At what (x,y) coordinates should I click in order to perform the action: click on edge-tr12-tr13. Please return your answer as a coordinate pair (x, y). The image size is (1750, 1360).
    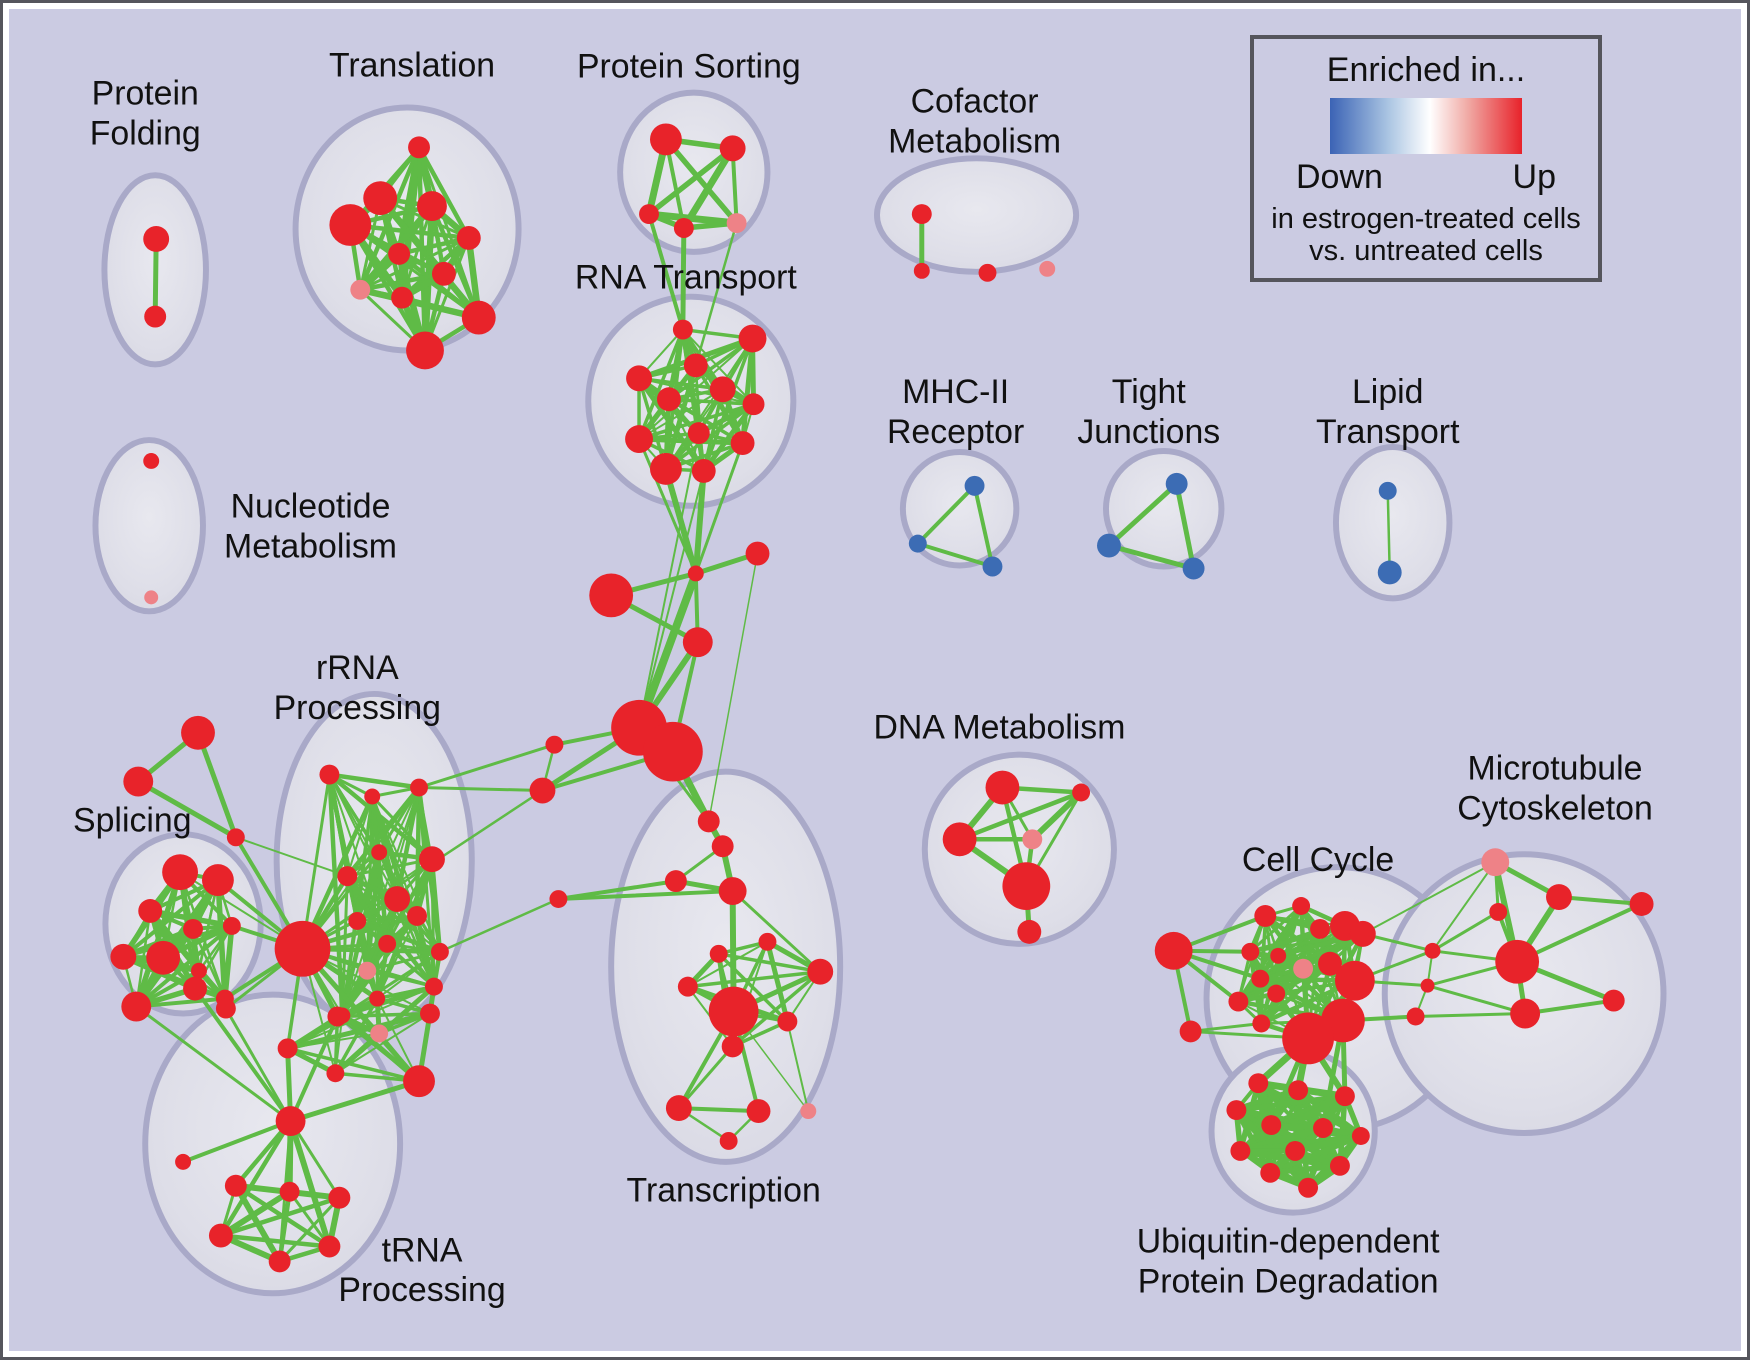
    Looking at the image, I should click on (718, 1110).